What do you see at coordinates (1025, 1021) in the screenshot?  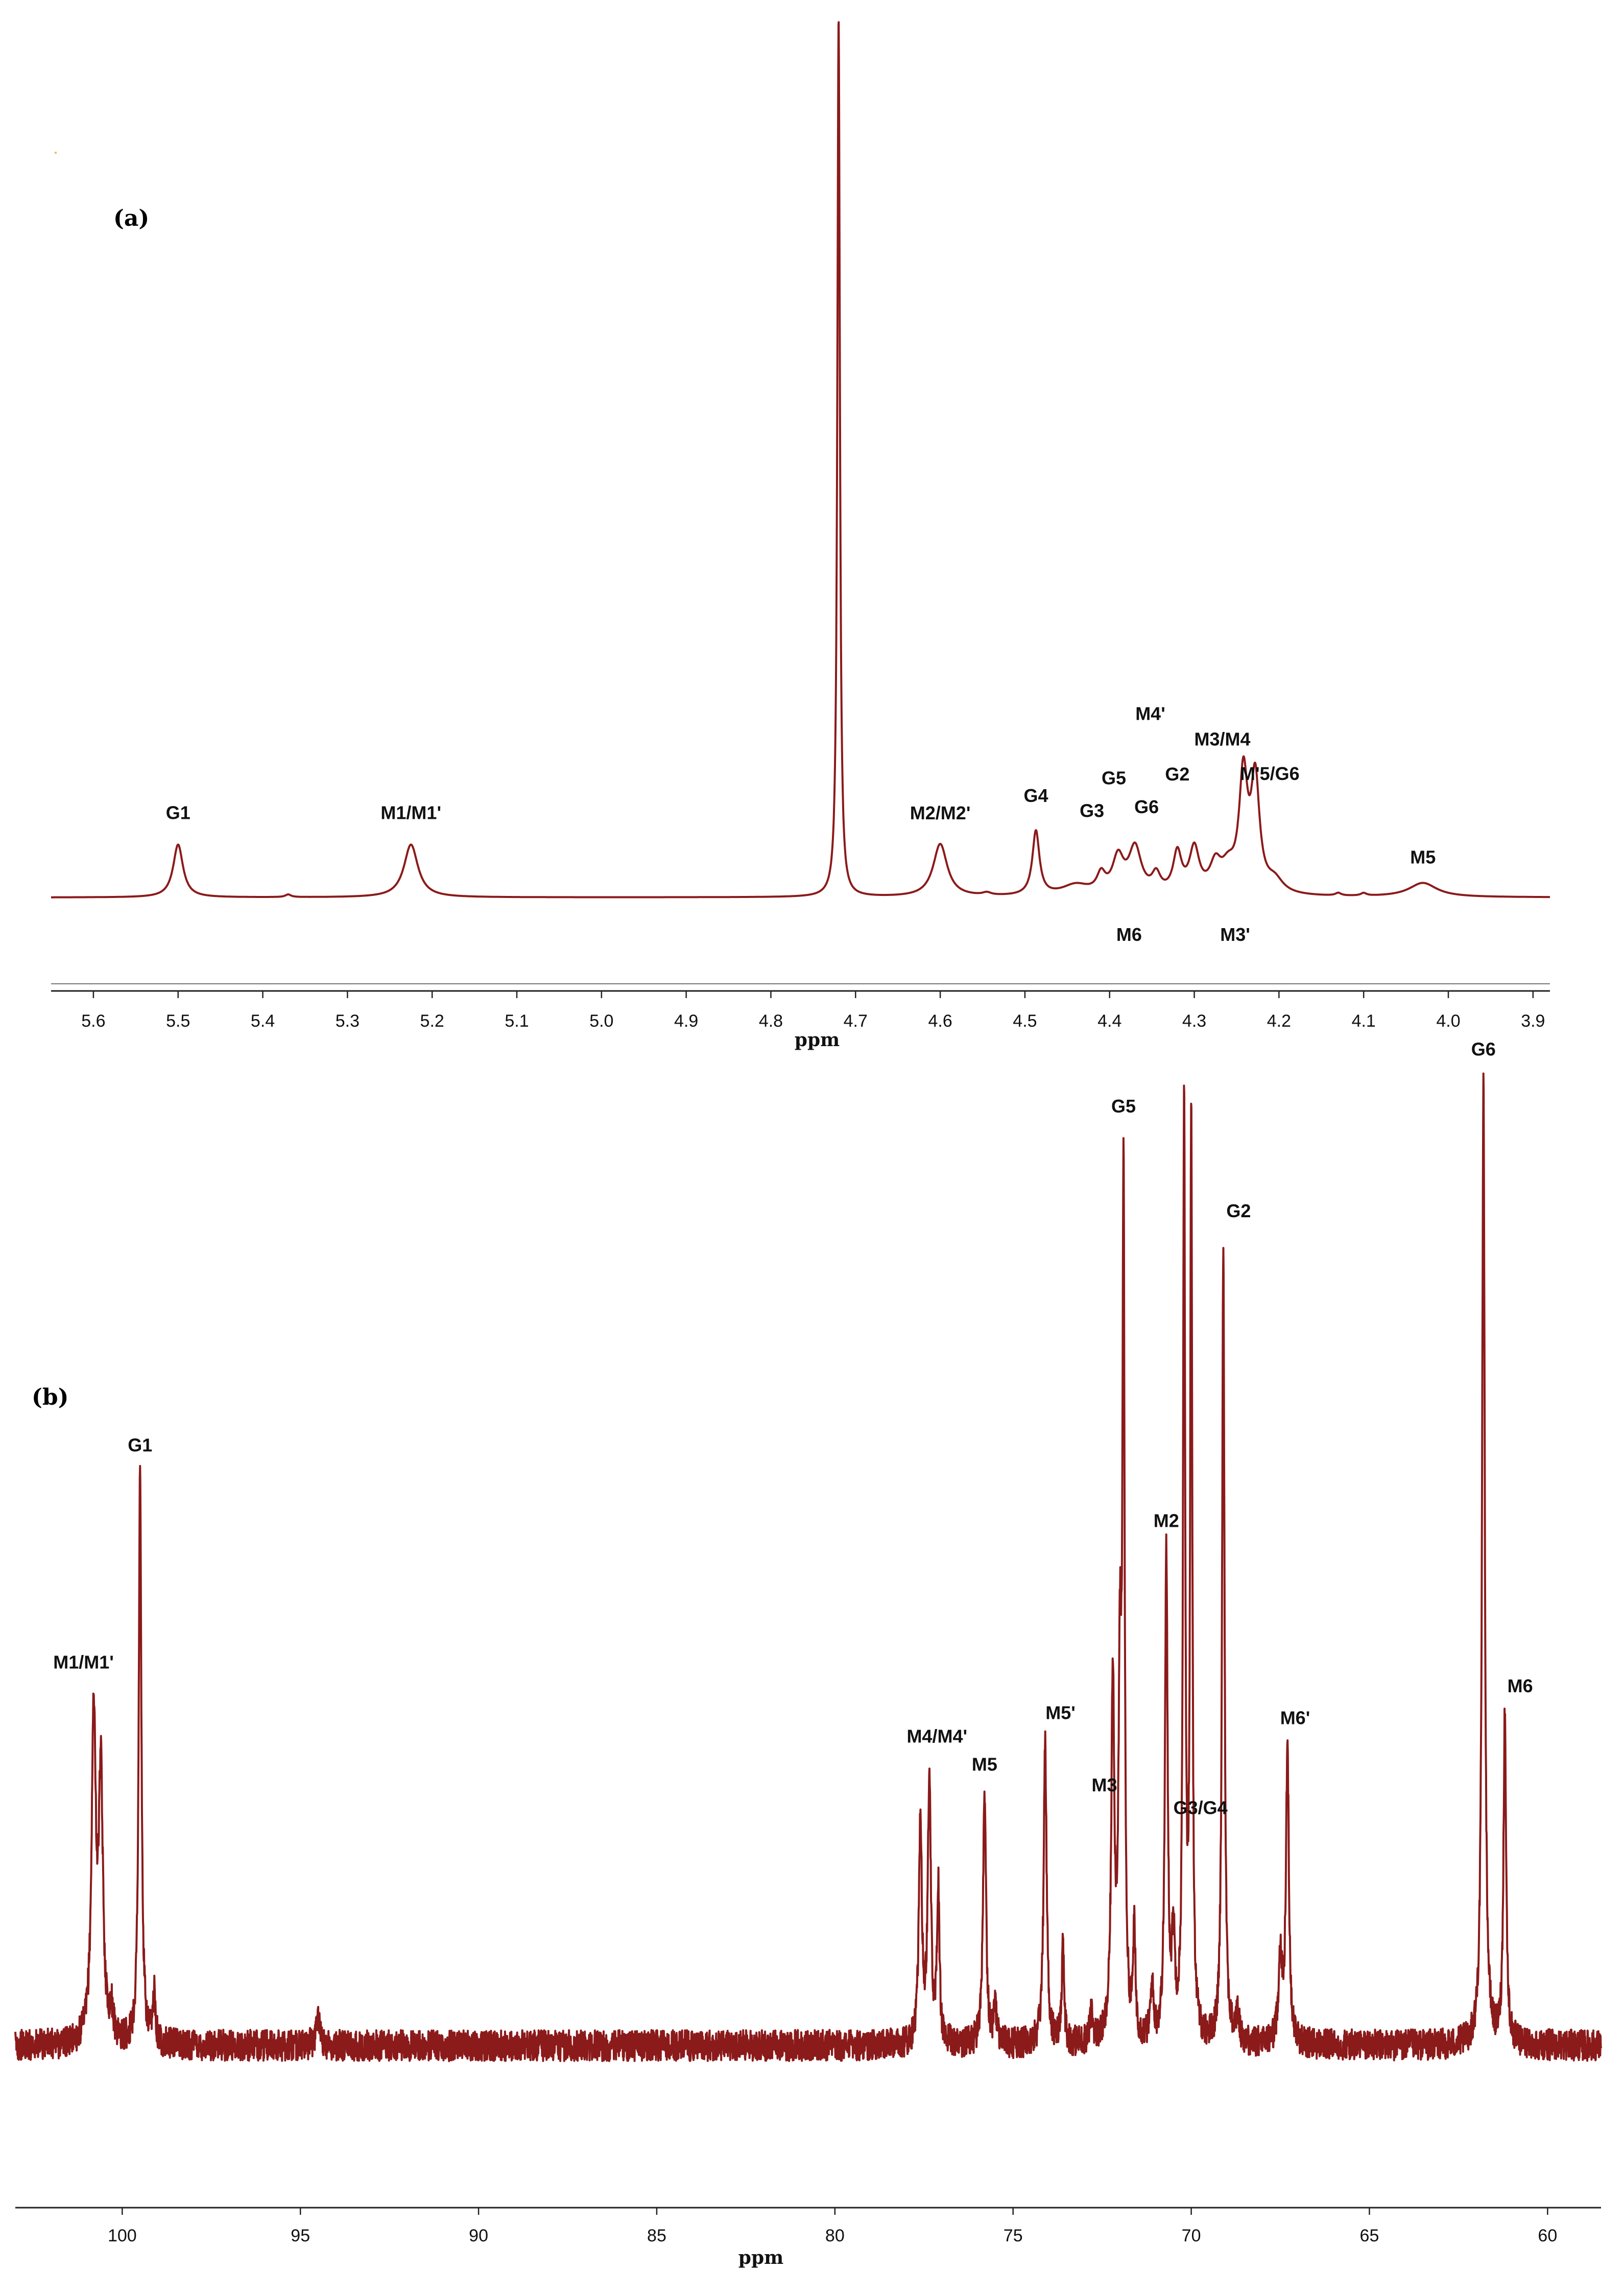 I see `x-tick-label: 4.5` at bounding box center [1025, 1021].